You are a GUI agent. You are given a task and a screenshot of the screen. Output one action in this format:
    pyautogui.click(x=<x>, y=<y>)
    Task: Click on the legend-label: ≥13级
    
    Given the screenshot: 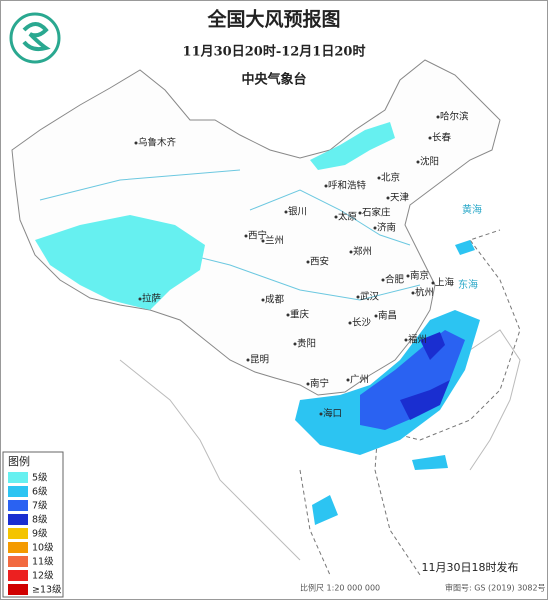 What is the action you would take?
    pyautogui.click(x=47, y=590)
    